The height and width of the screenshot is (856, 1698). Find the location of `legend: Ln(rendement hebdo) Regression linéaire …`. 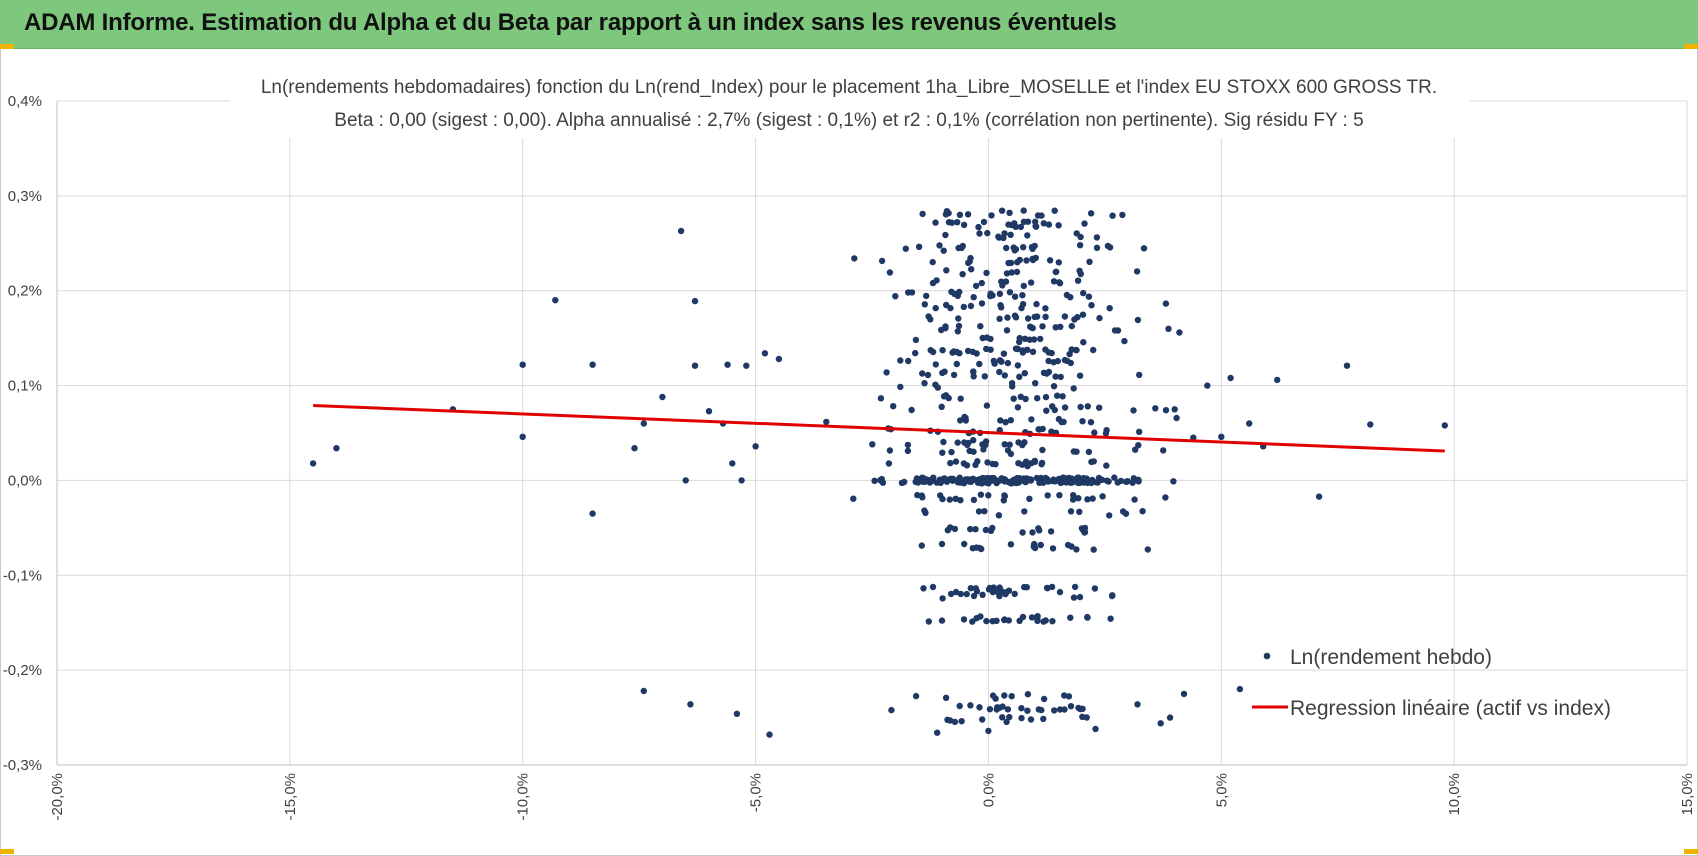

legend: Ln(rendement hebdo) Regression linéaire … is located at coordinates (1431, 683).